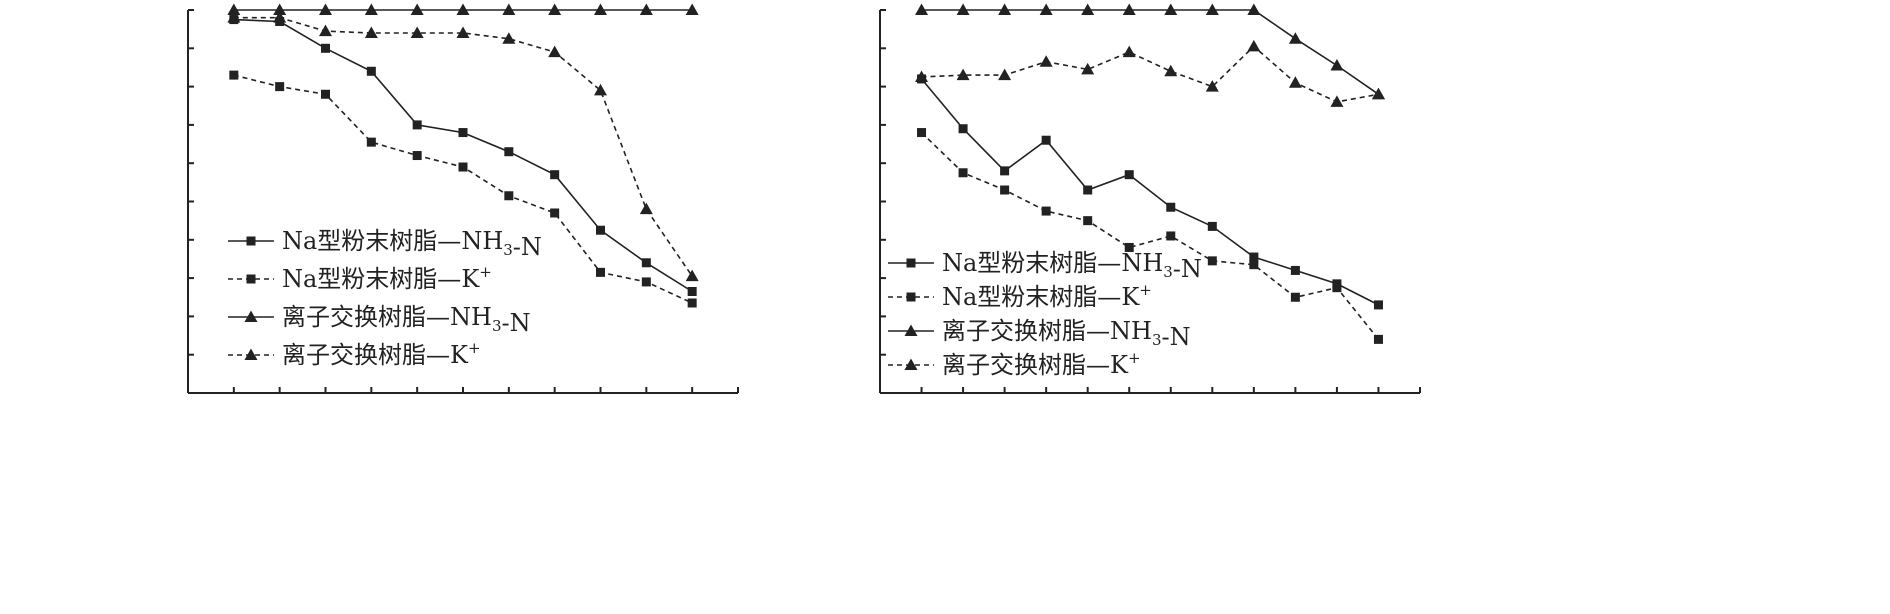 The width and height of the screenshot is (1890, 614). Describe the element at coordinates (1047, 296) in the screenshot. I see `panel-b-legend-label-2: Na型粉末树脂—K+` at that location.